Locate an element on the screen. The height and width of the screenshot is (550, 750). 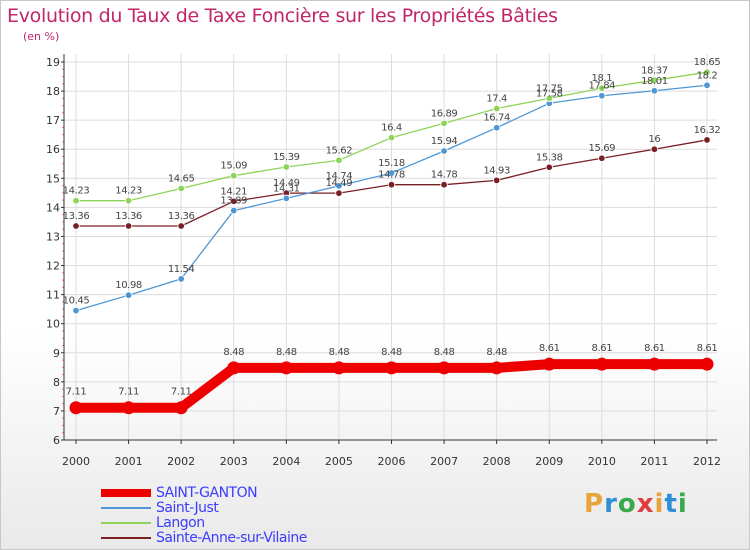
logo-letter: P is located at coordinates (594, 504).